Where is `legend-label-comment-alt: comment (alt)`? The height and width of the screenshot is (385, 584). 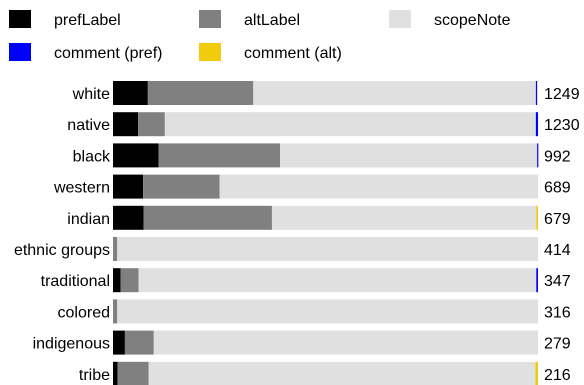
legend-label-comment-alt: comment (alt) is located at coordinates (293, 53).